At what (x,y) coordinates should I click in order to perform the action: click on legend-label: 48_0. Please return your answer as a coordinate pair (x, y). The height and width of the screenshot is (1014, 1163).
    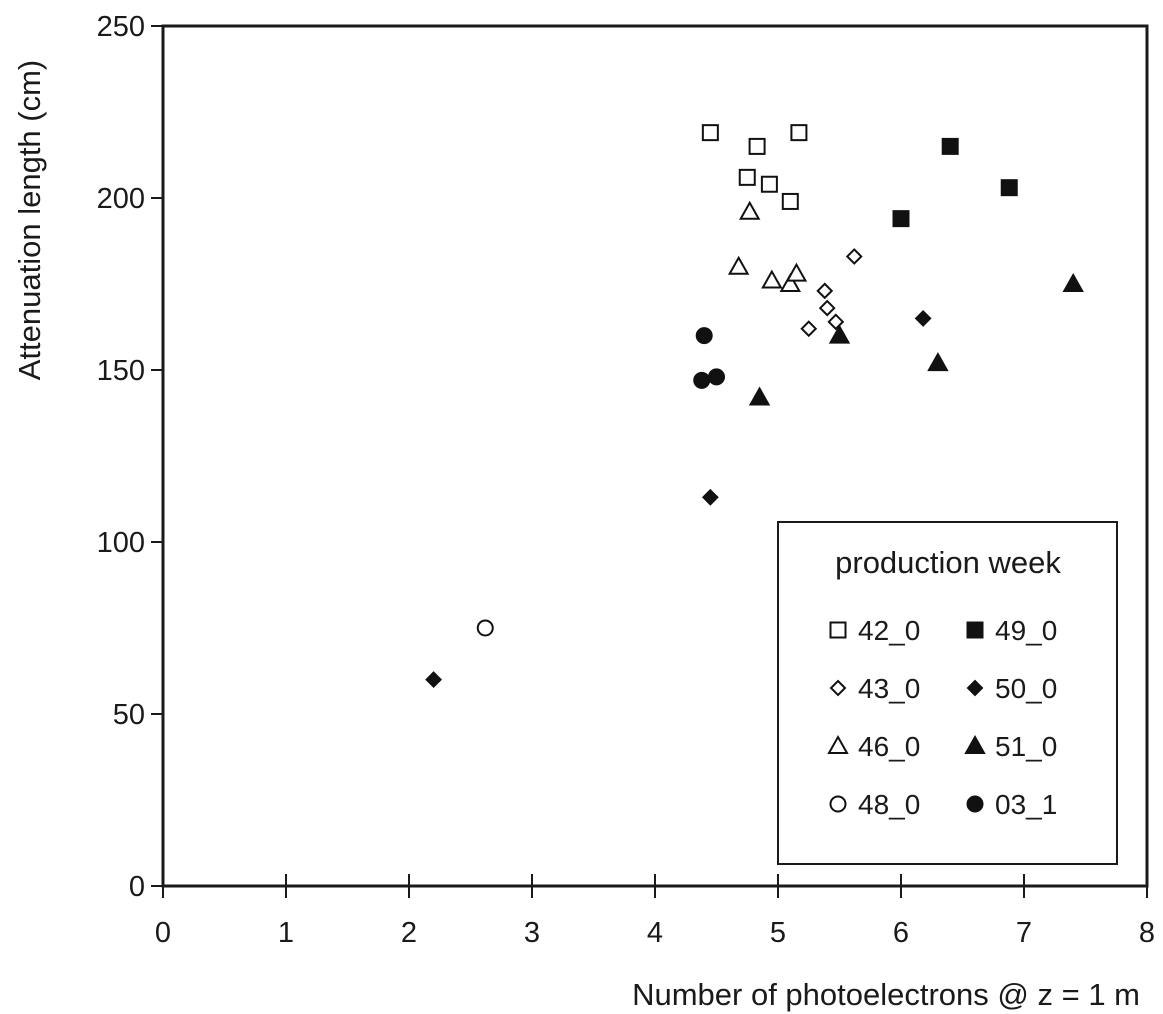
    Looking at the image, I should click on (889, 804).